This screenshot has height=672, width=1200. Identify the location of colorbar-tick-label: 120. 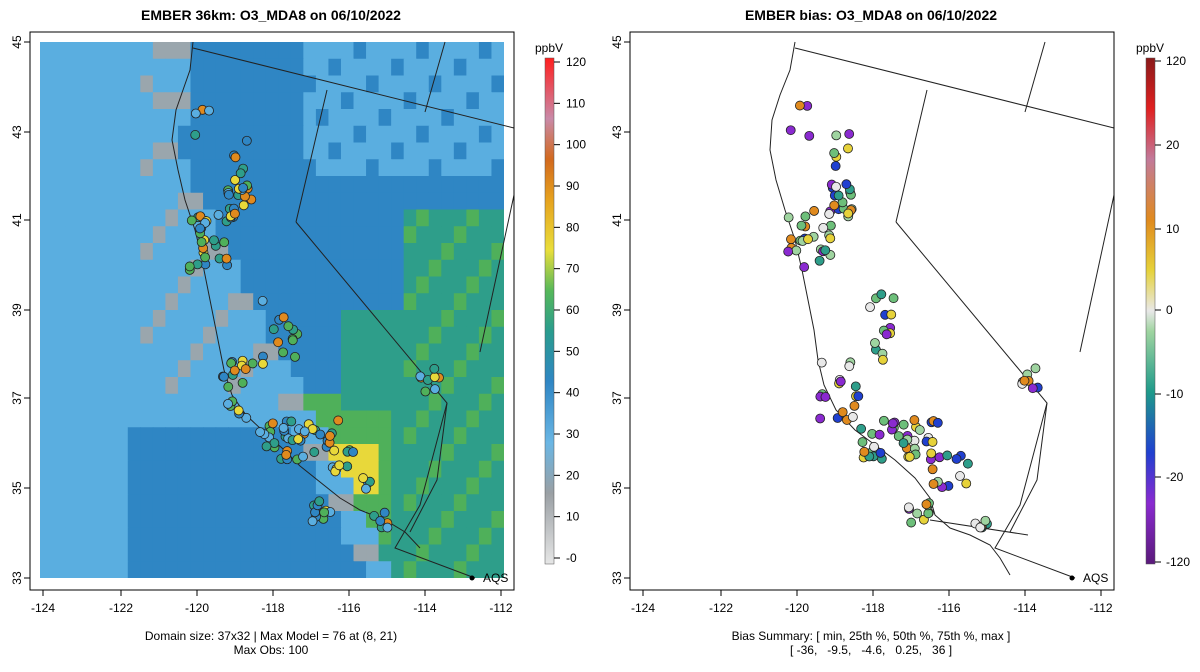
(1176, 61).